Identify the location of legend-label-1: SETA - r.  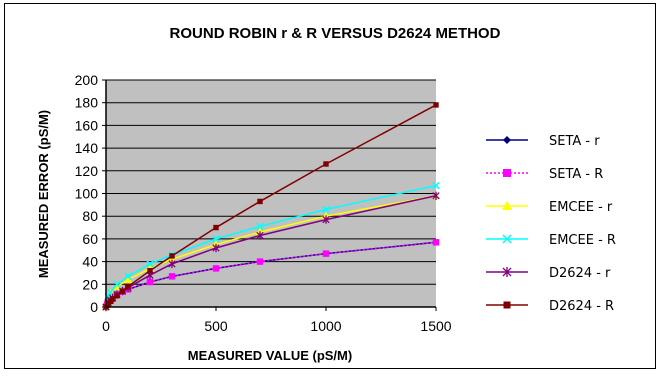
(574, 141).